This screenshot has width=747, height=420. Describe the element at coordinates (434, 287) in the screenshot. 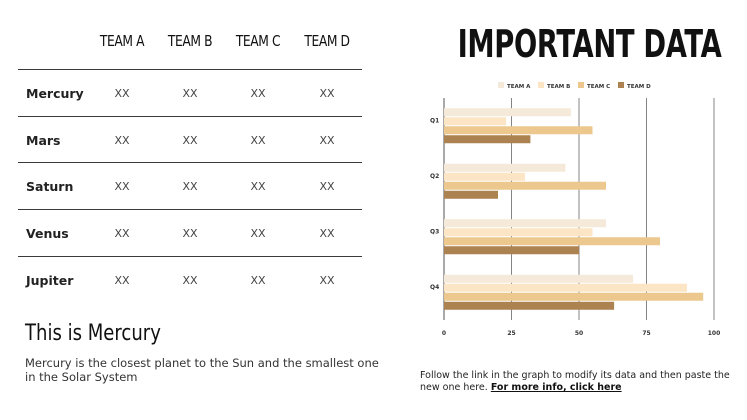

I see `y-tick-label: Q4` at that location.